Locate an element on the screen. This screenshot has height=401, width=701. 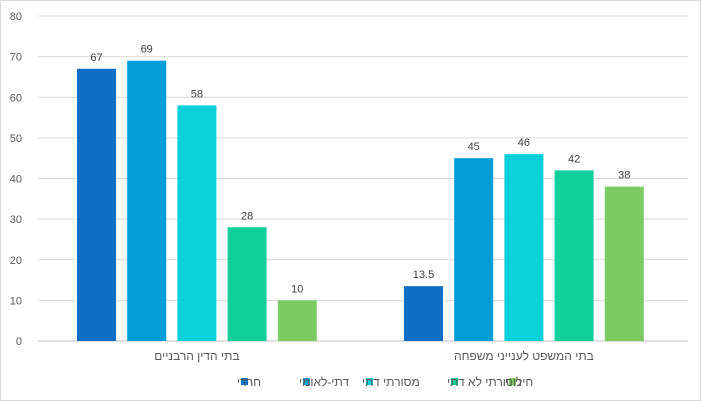
y-tick-label: 40 is located at coordinates (16, 180).